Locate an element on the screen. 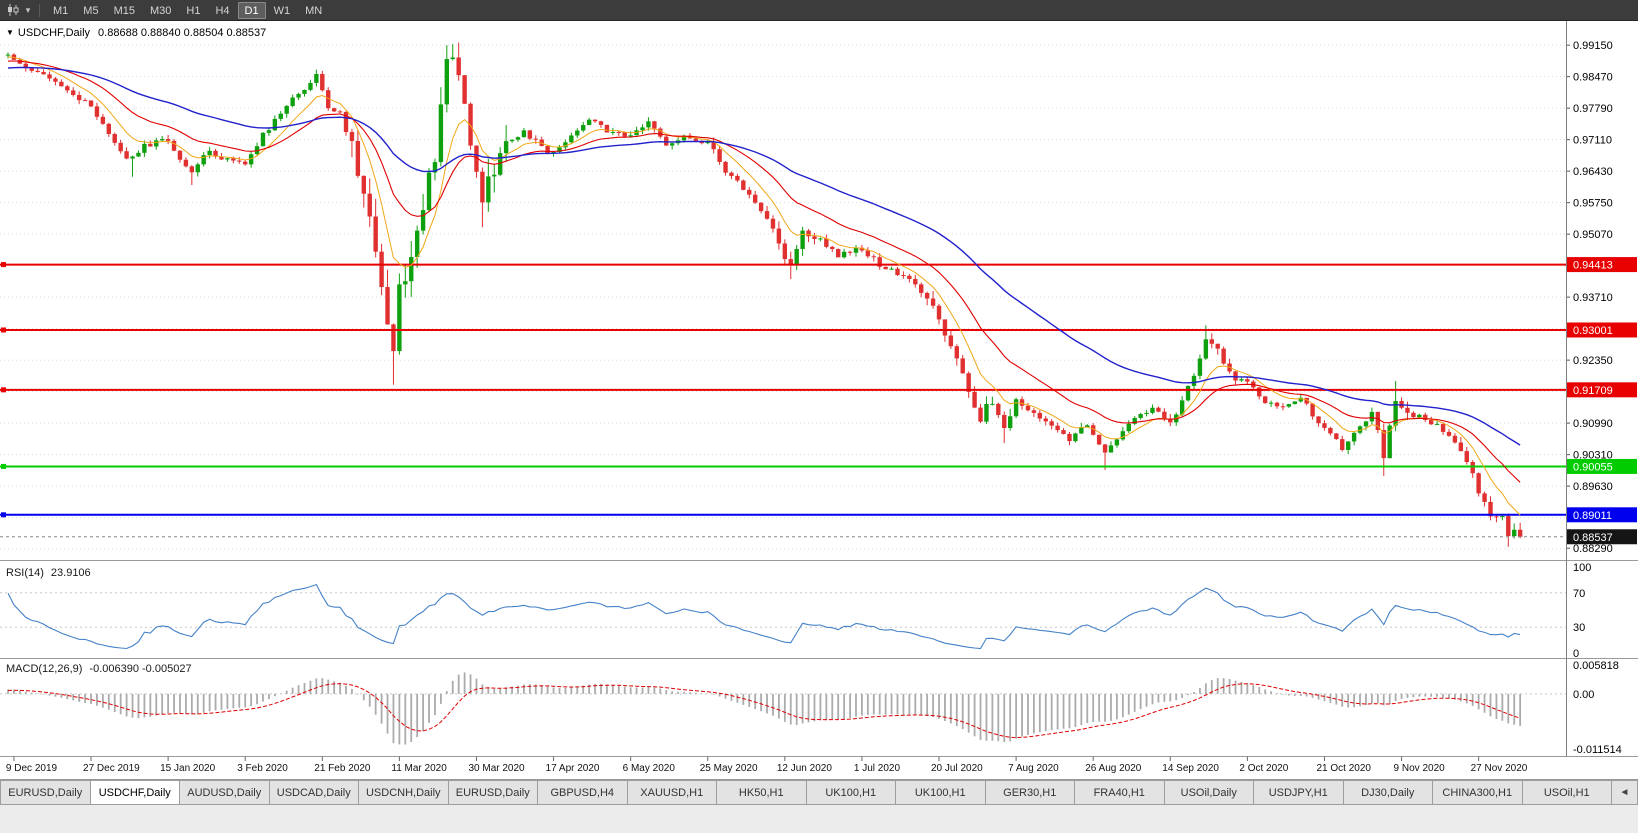  svg-text: 0.99150 is located at coordinates (1593, 46).